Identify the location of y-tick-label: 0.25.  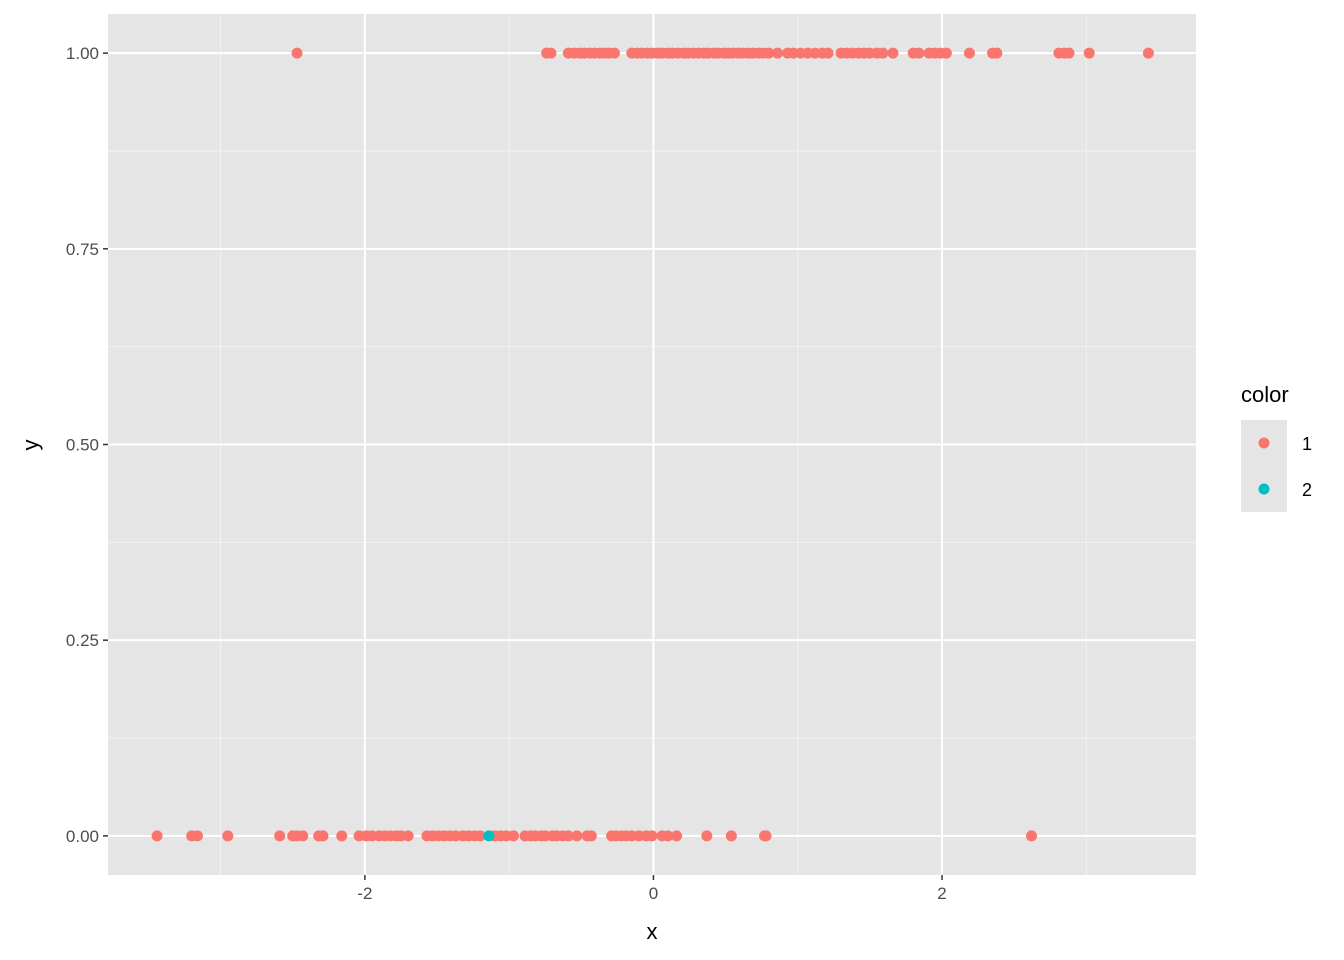
(82, 640).